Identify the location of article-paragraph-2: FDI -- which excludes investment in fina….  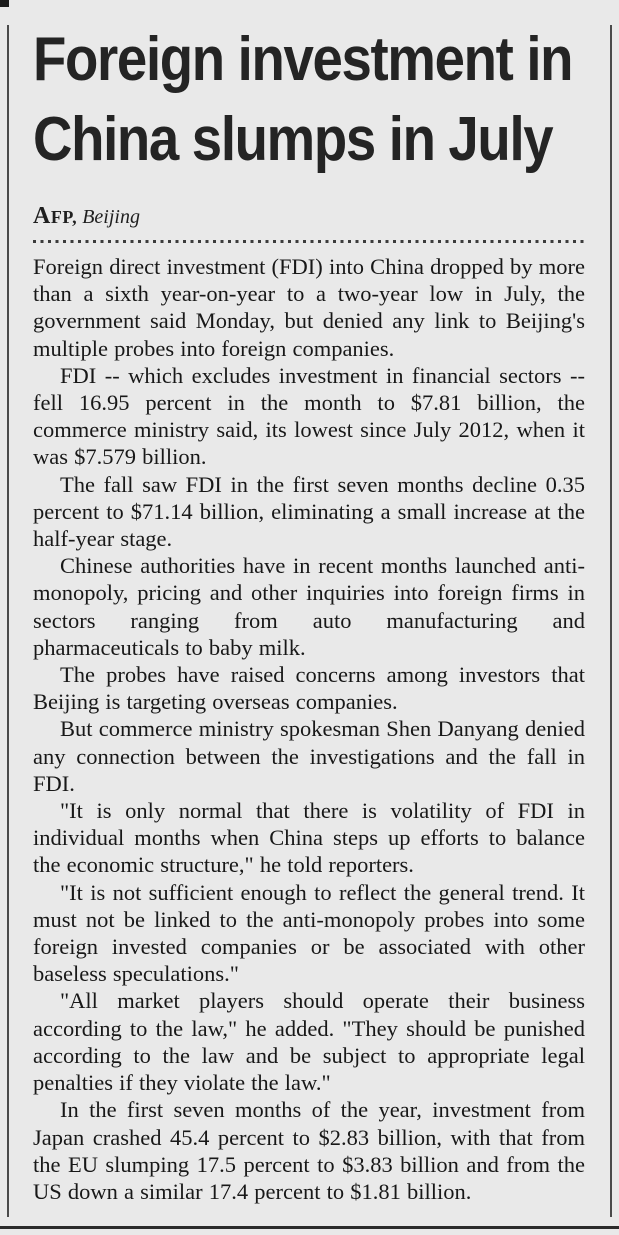
(309, 416).